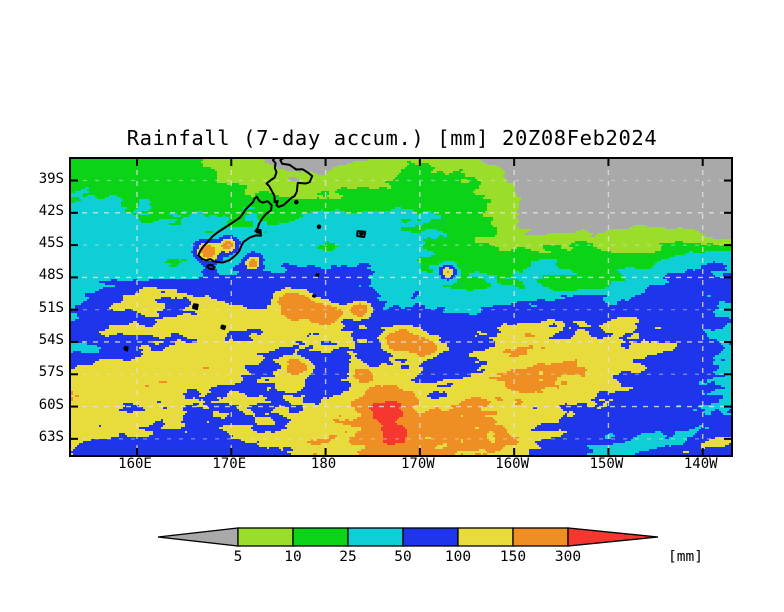 The height and width of the screenshot is (612, 784). What do you see at coordinates (245, 255) in the screenshot?
I see `coastline-overlay` at bounding box center [245, 255].